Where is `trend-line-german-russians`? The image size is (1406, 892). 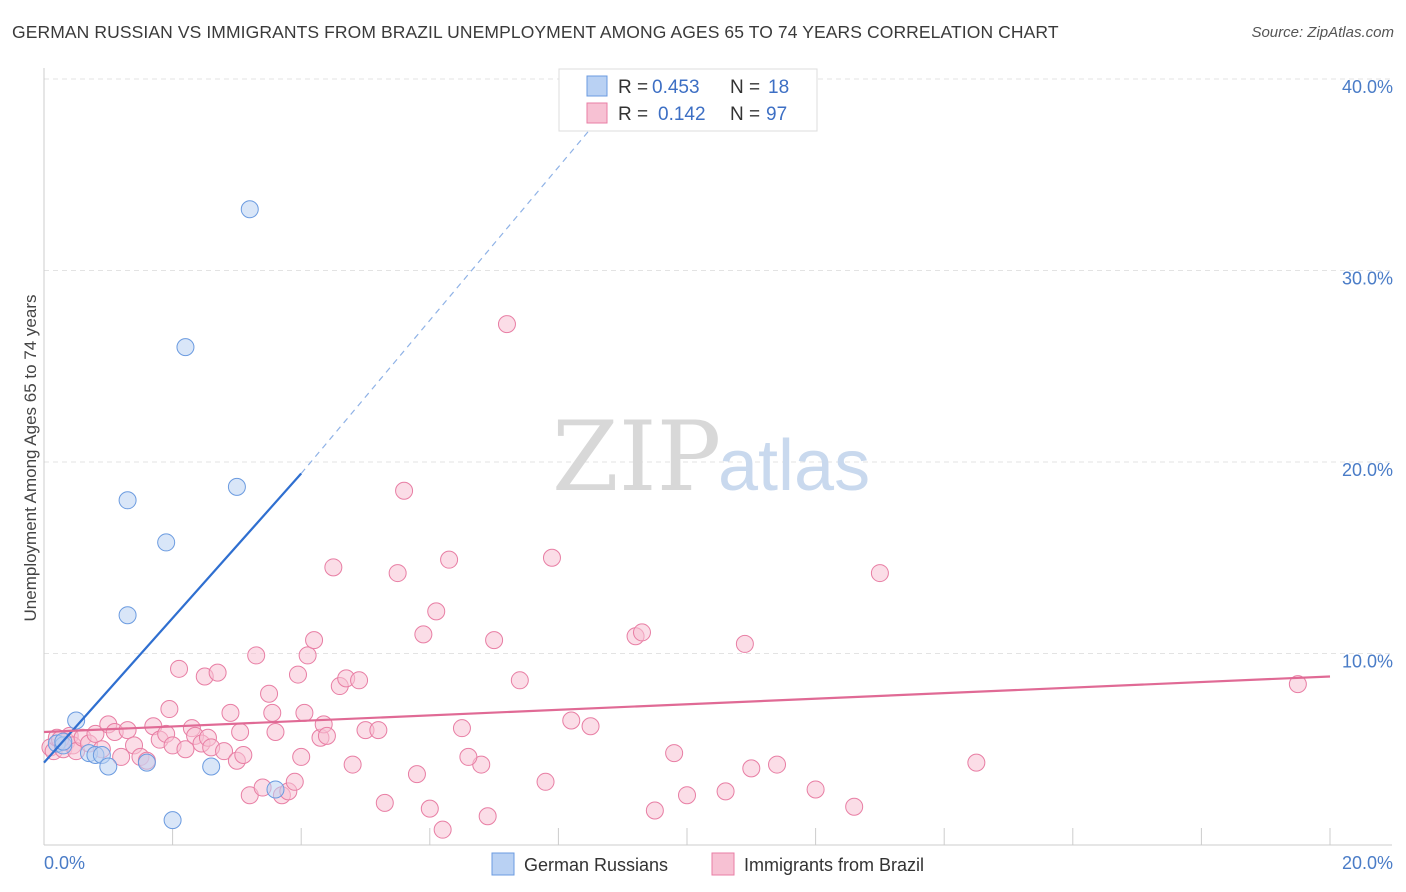 trend-line-german-russians is located at coordinates (173, 618).